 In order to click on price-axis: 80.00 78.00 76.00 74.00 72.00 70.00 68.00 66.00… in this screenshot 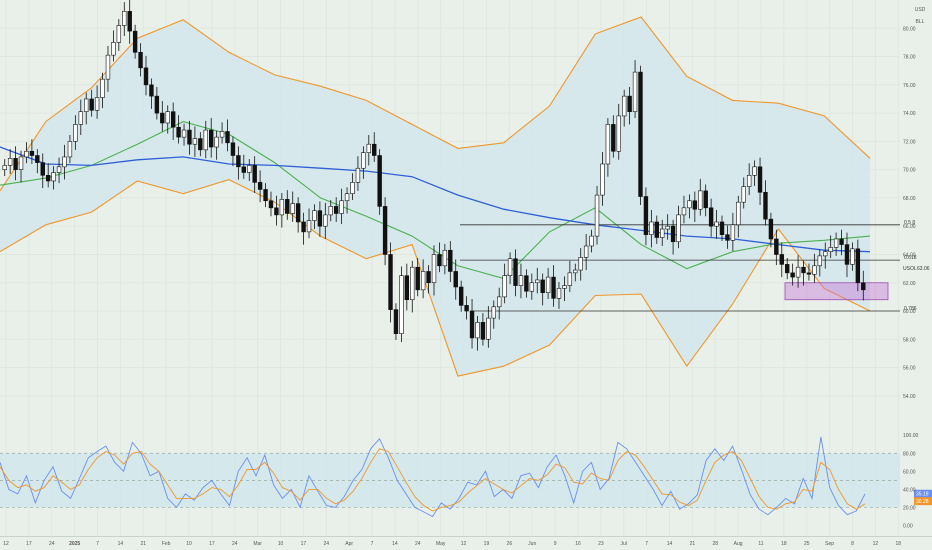, I will do `click(911, 277)`.